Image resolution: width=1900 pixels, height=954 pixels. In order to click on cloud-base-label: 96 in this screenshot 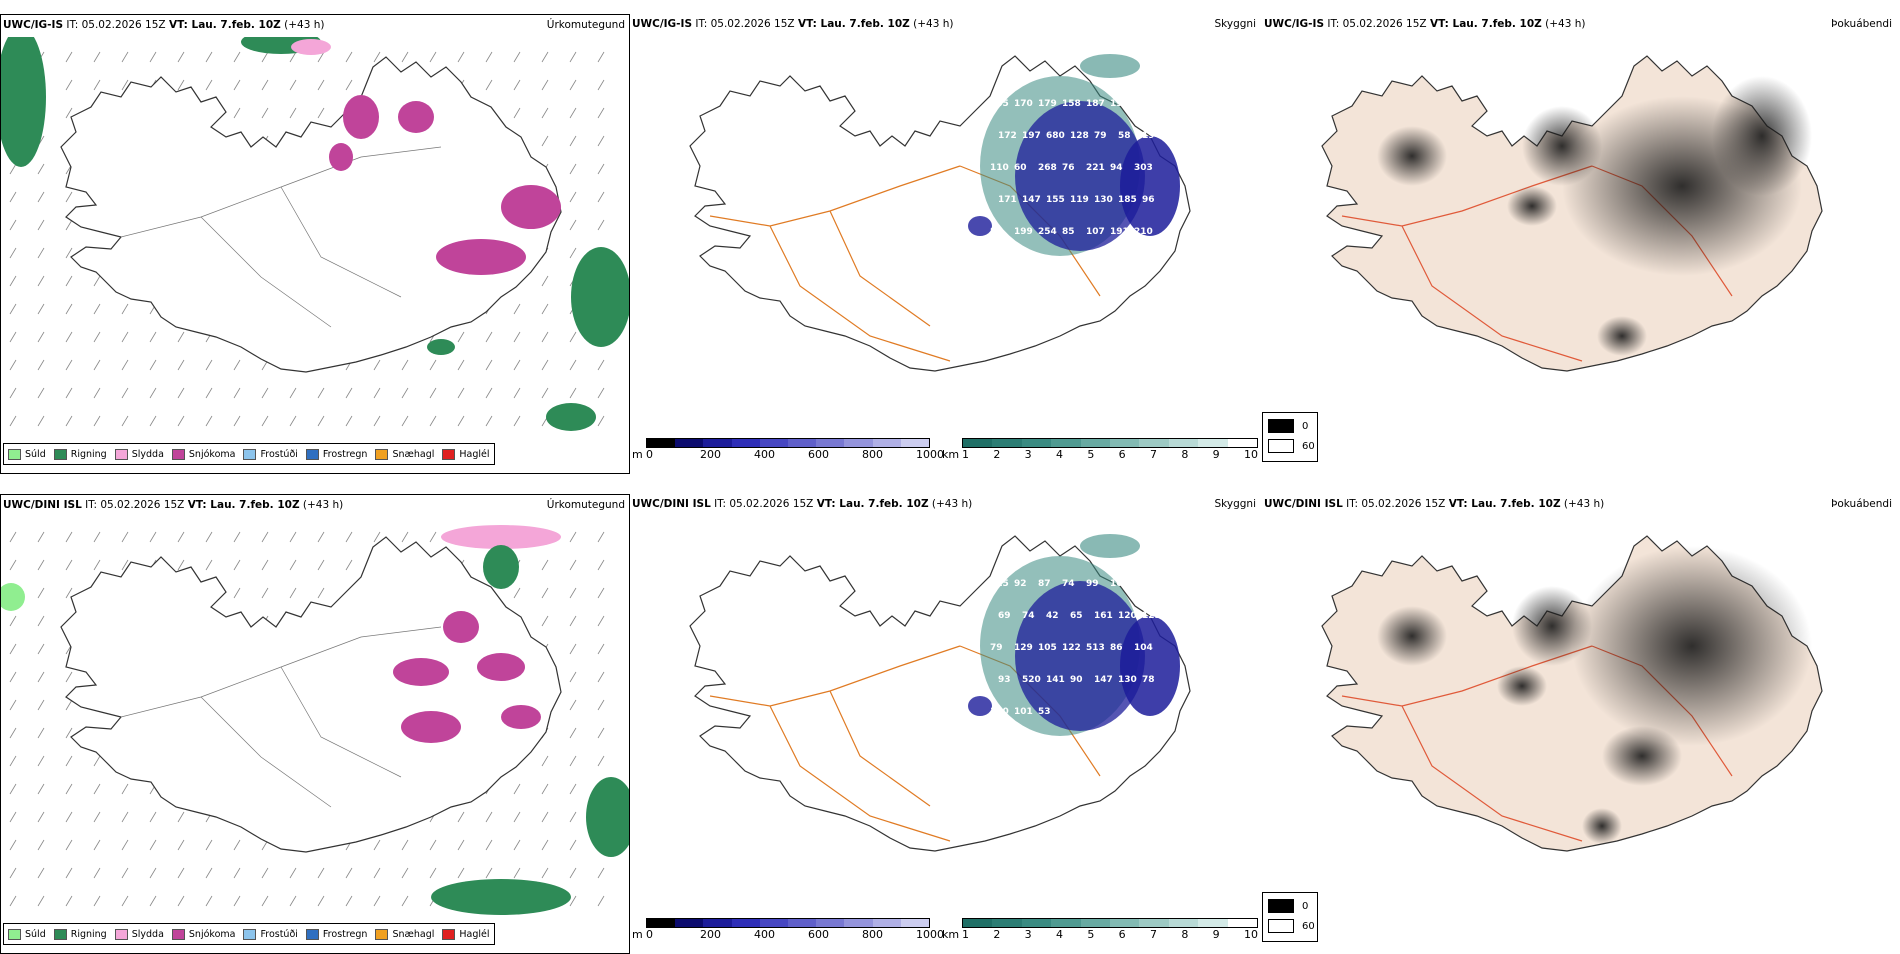, I will do `click(1148, 200)`.